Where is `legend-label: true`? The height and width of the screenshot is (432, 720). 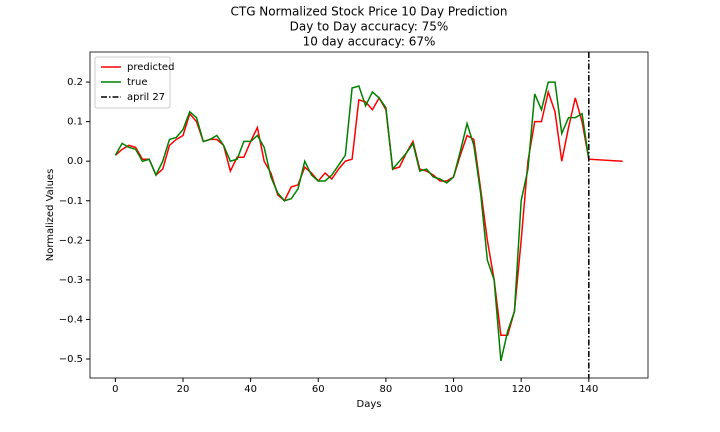 legend-label: true is located at coordinates (137, 82).